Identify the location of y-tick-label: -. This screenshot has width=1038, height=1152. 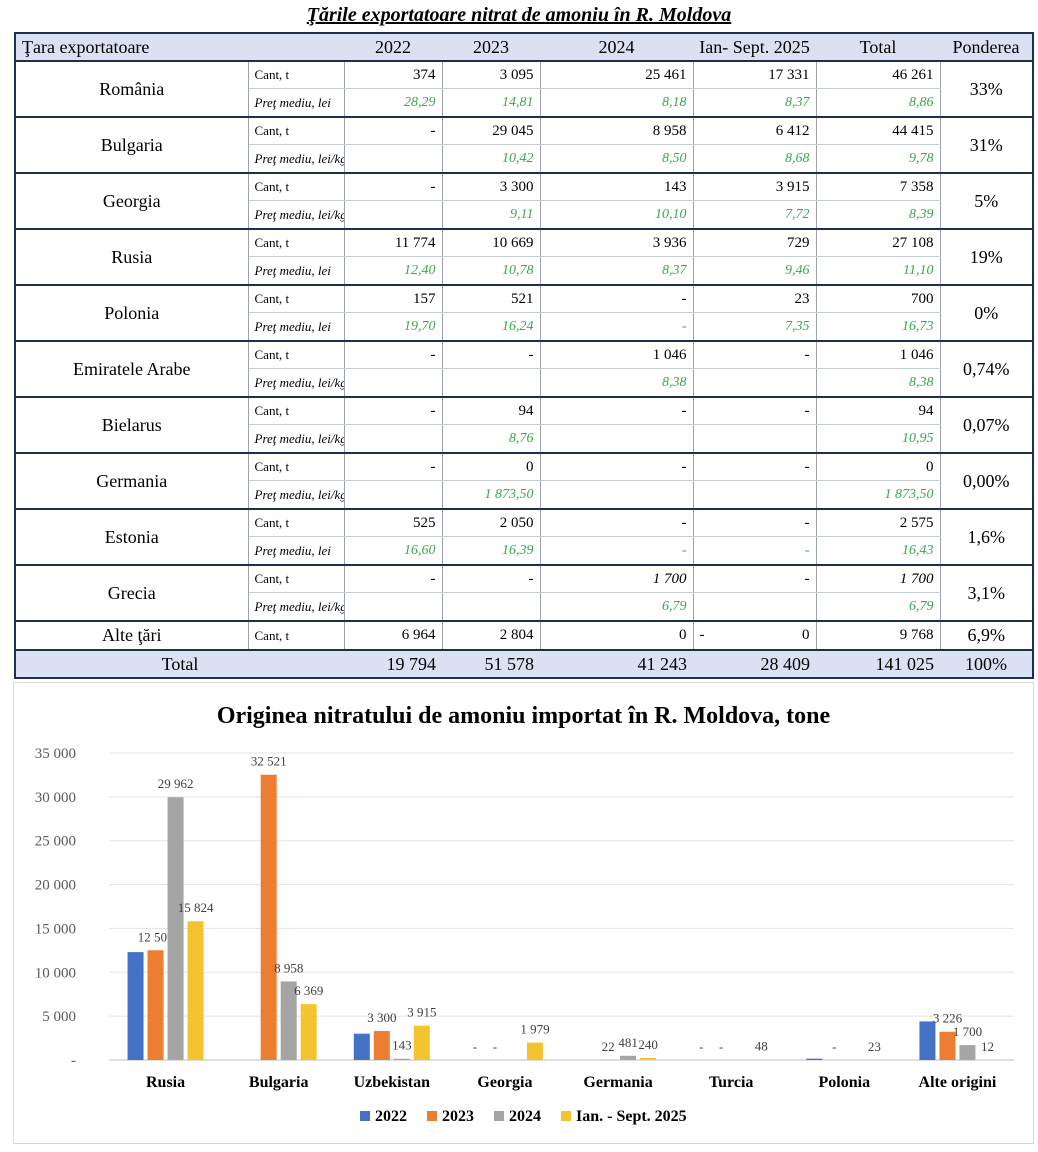
(73, 1061).